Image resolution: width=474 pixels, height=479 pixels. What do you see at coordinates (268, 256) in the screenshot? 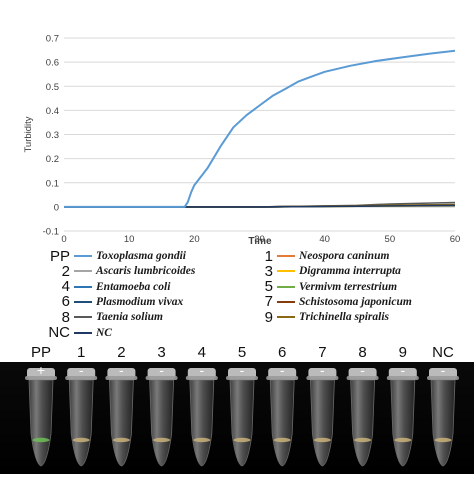
I see `legend-id: 1` at bounding box center [268, 256].